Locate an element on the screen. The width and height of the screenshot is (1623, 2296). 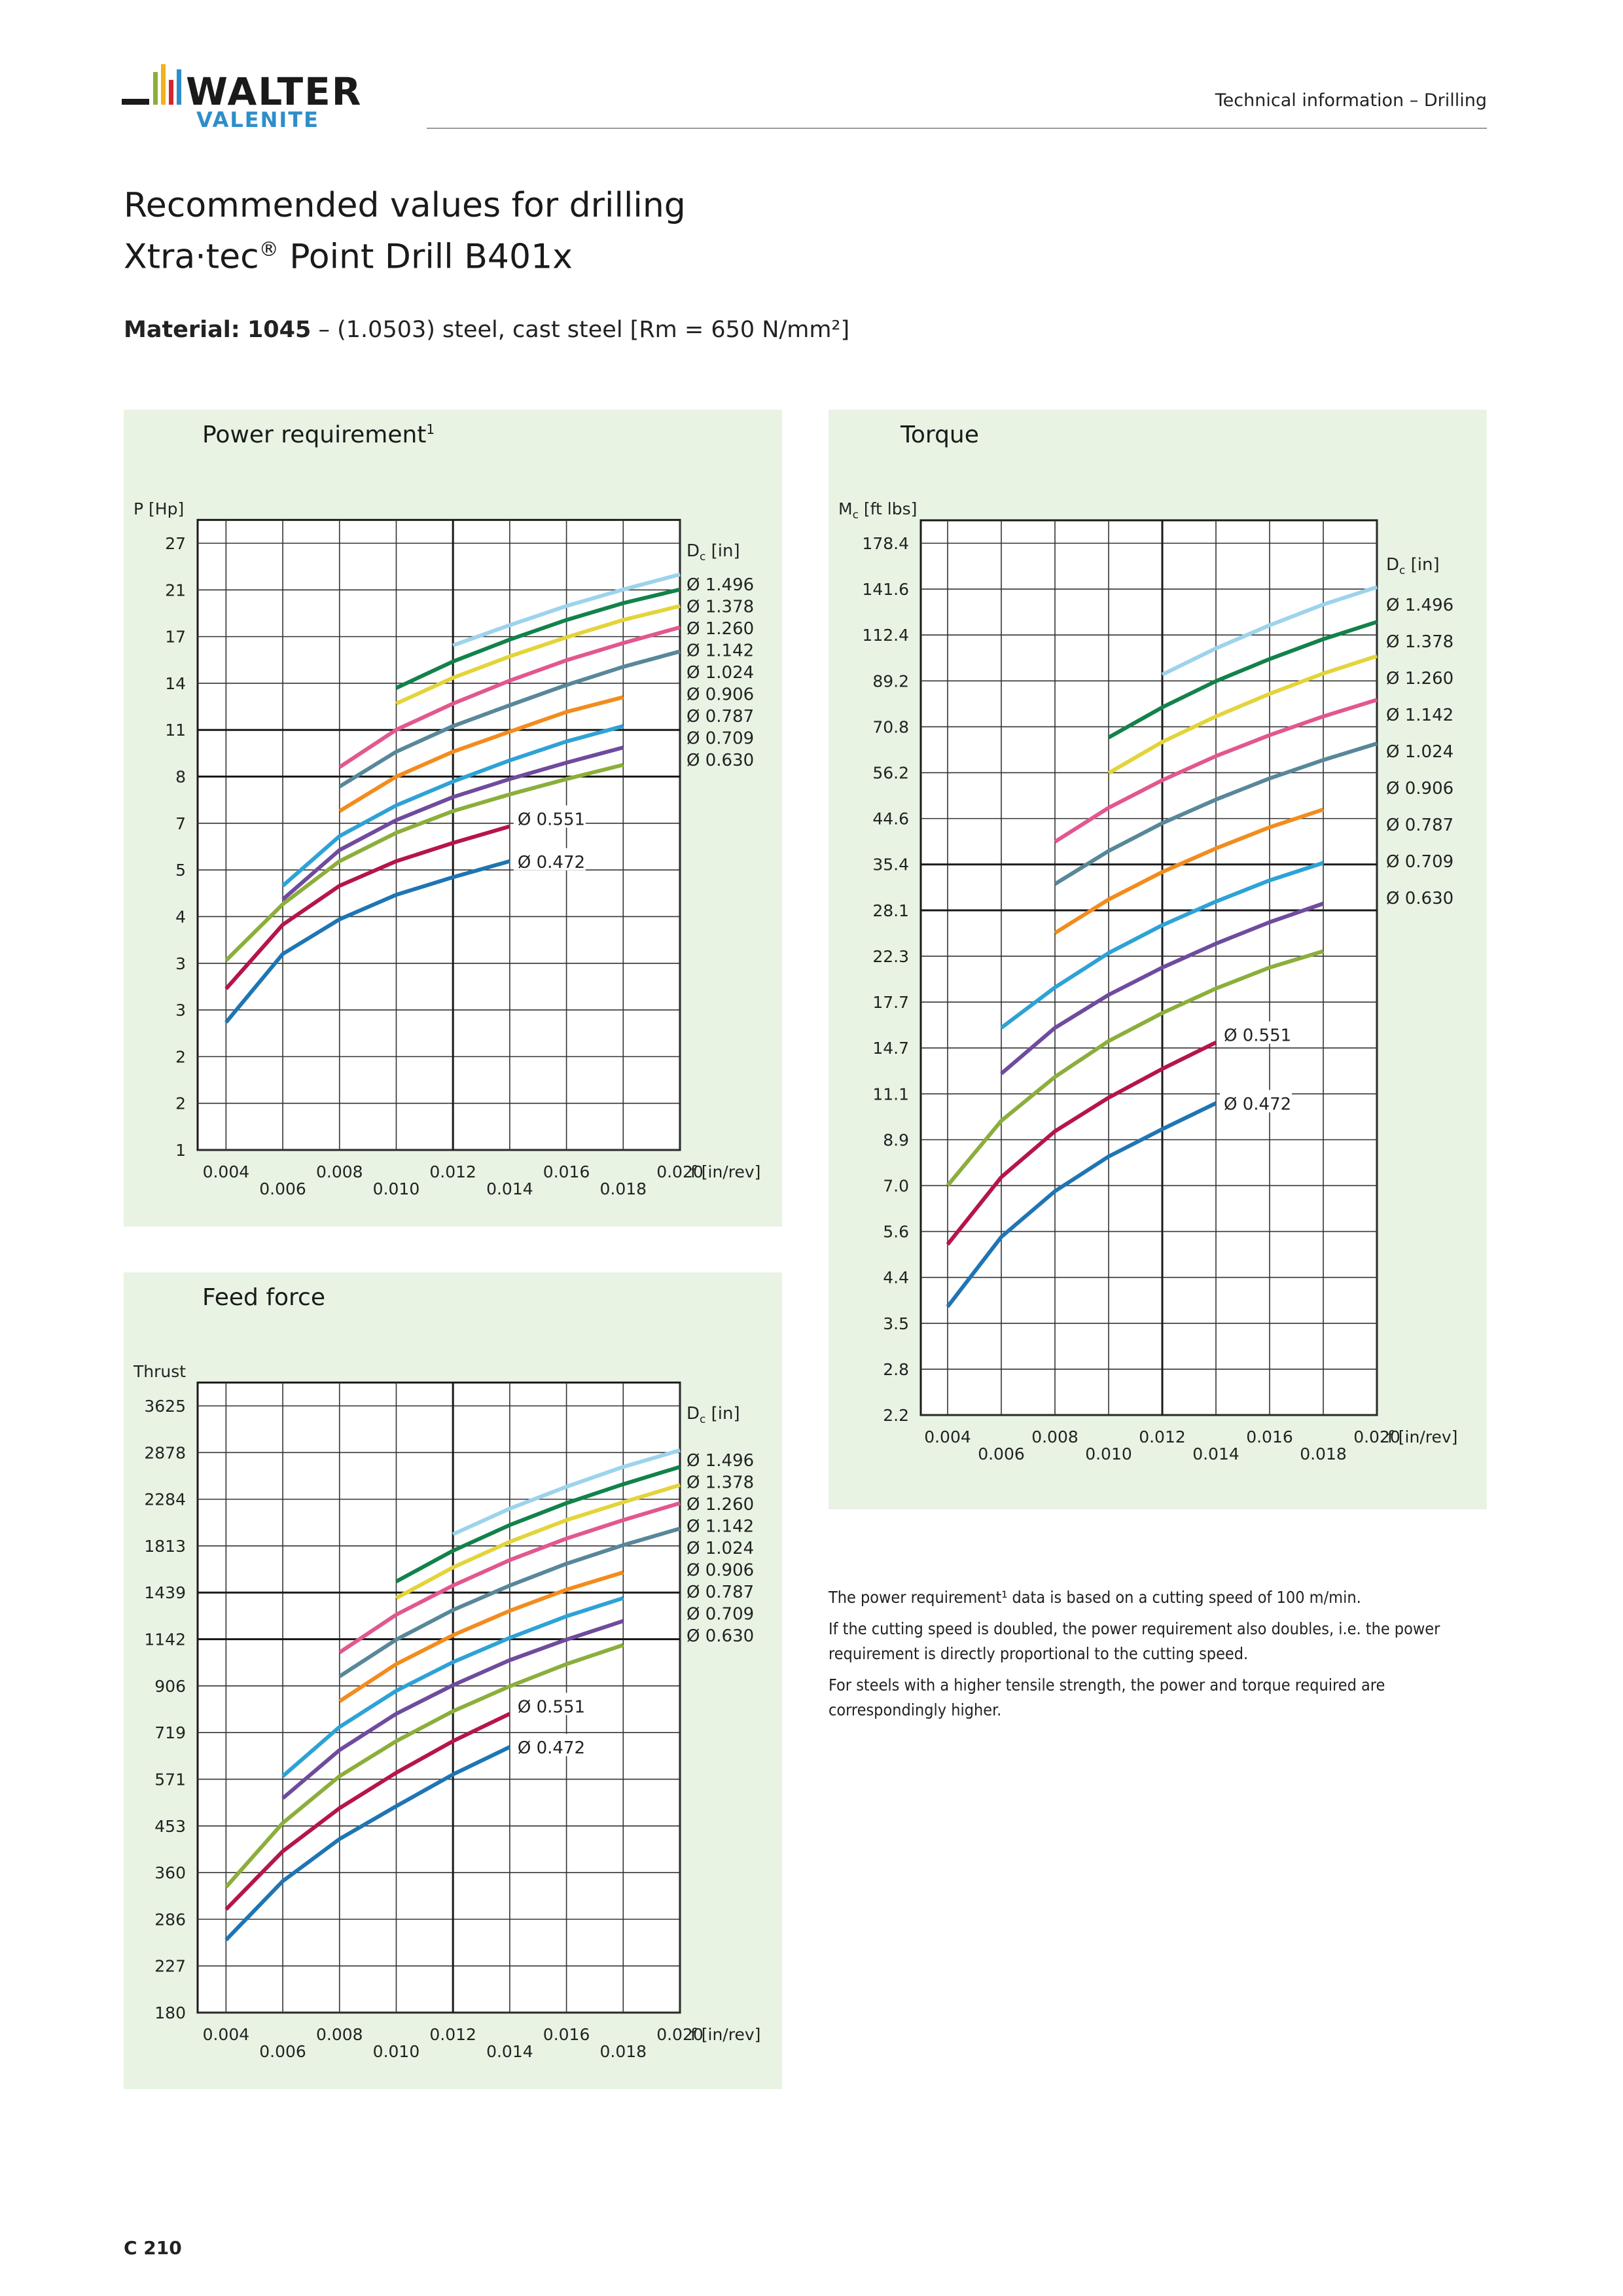
feed-legend-entry: Ø 1.024 is located at coordinates (720, 1548).